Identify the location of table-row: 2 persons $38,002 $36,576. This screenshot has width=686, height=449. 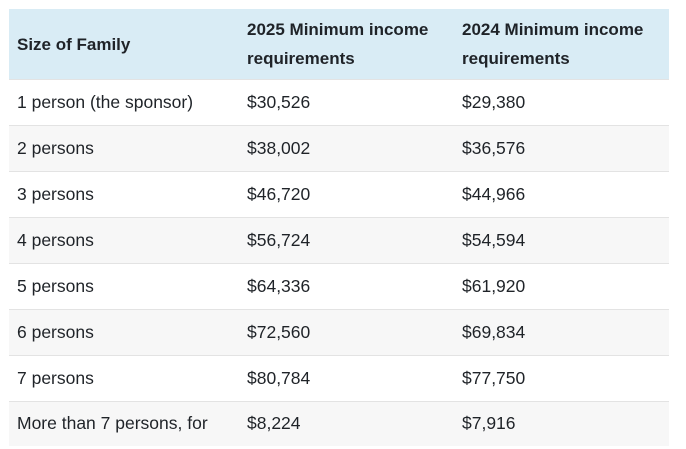
(339, 148).